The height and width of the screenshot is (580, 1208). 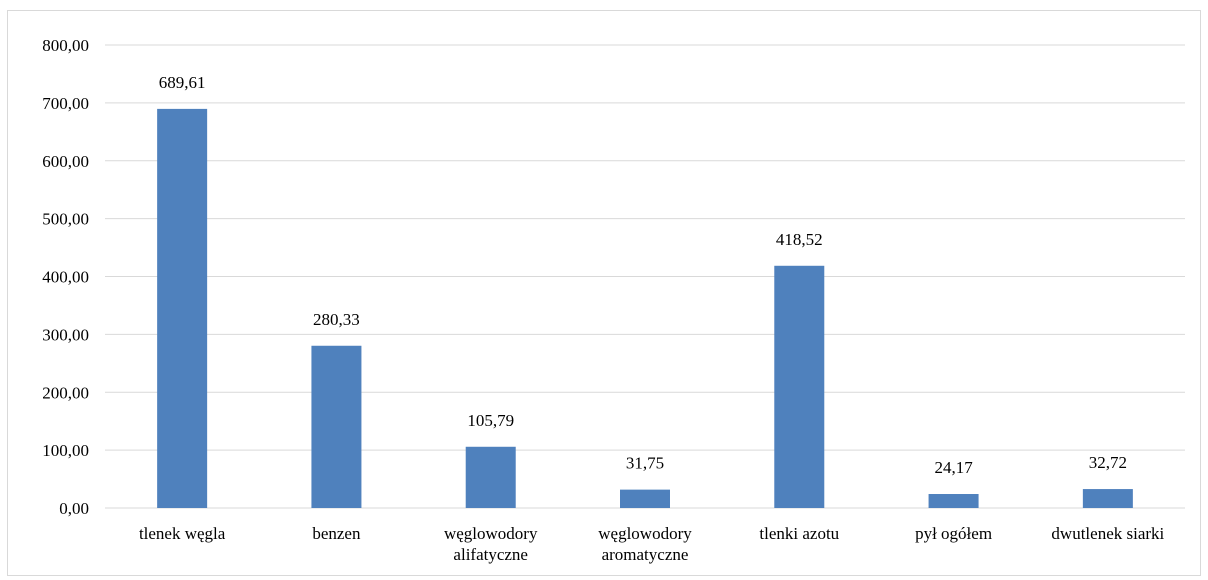 What do you see at coordinates (182, 533) in the screenshot?
I see `x-tick-label: tlenek węgla` at bounding box center [182, 533].